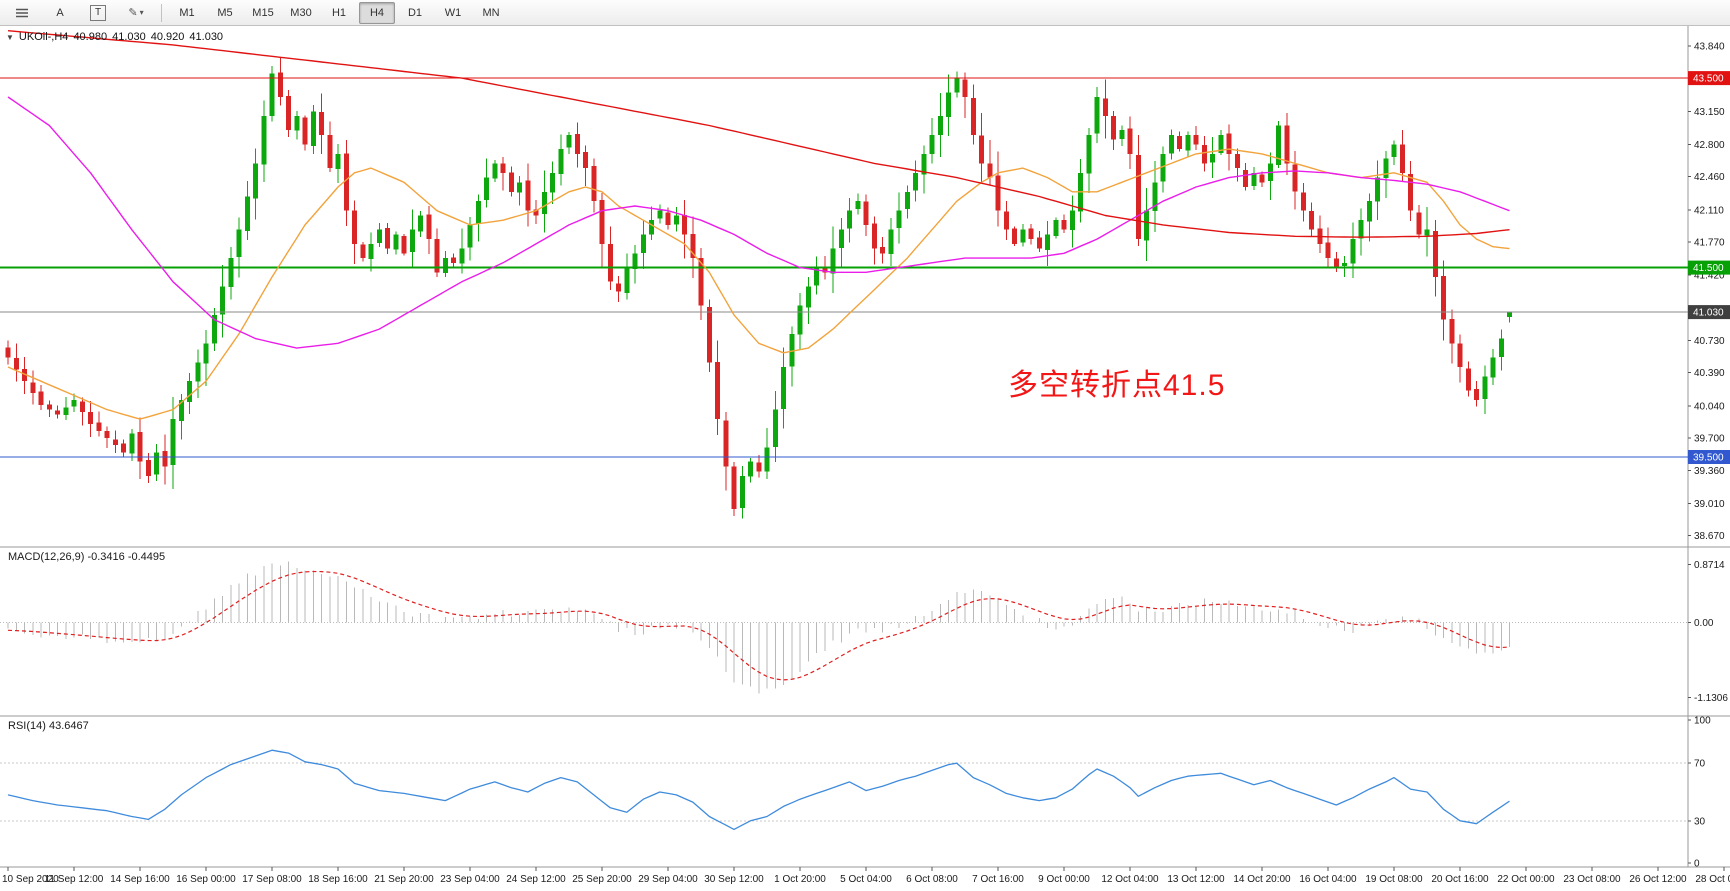  Describe the element at coordinates (30, 879) in the screenshot. I see `svg-text: 10 Sep 2020` at that location.